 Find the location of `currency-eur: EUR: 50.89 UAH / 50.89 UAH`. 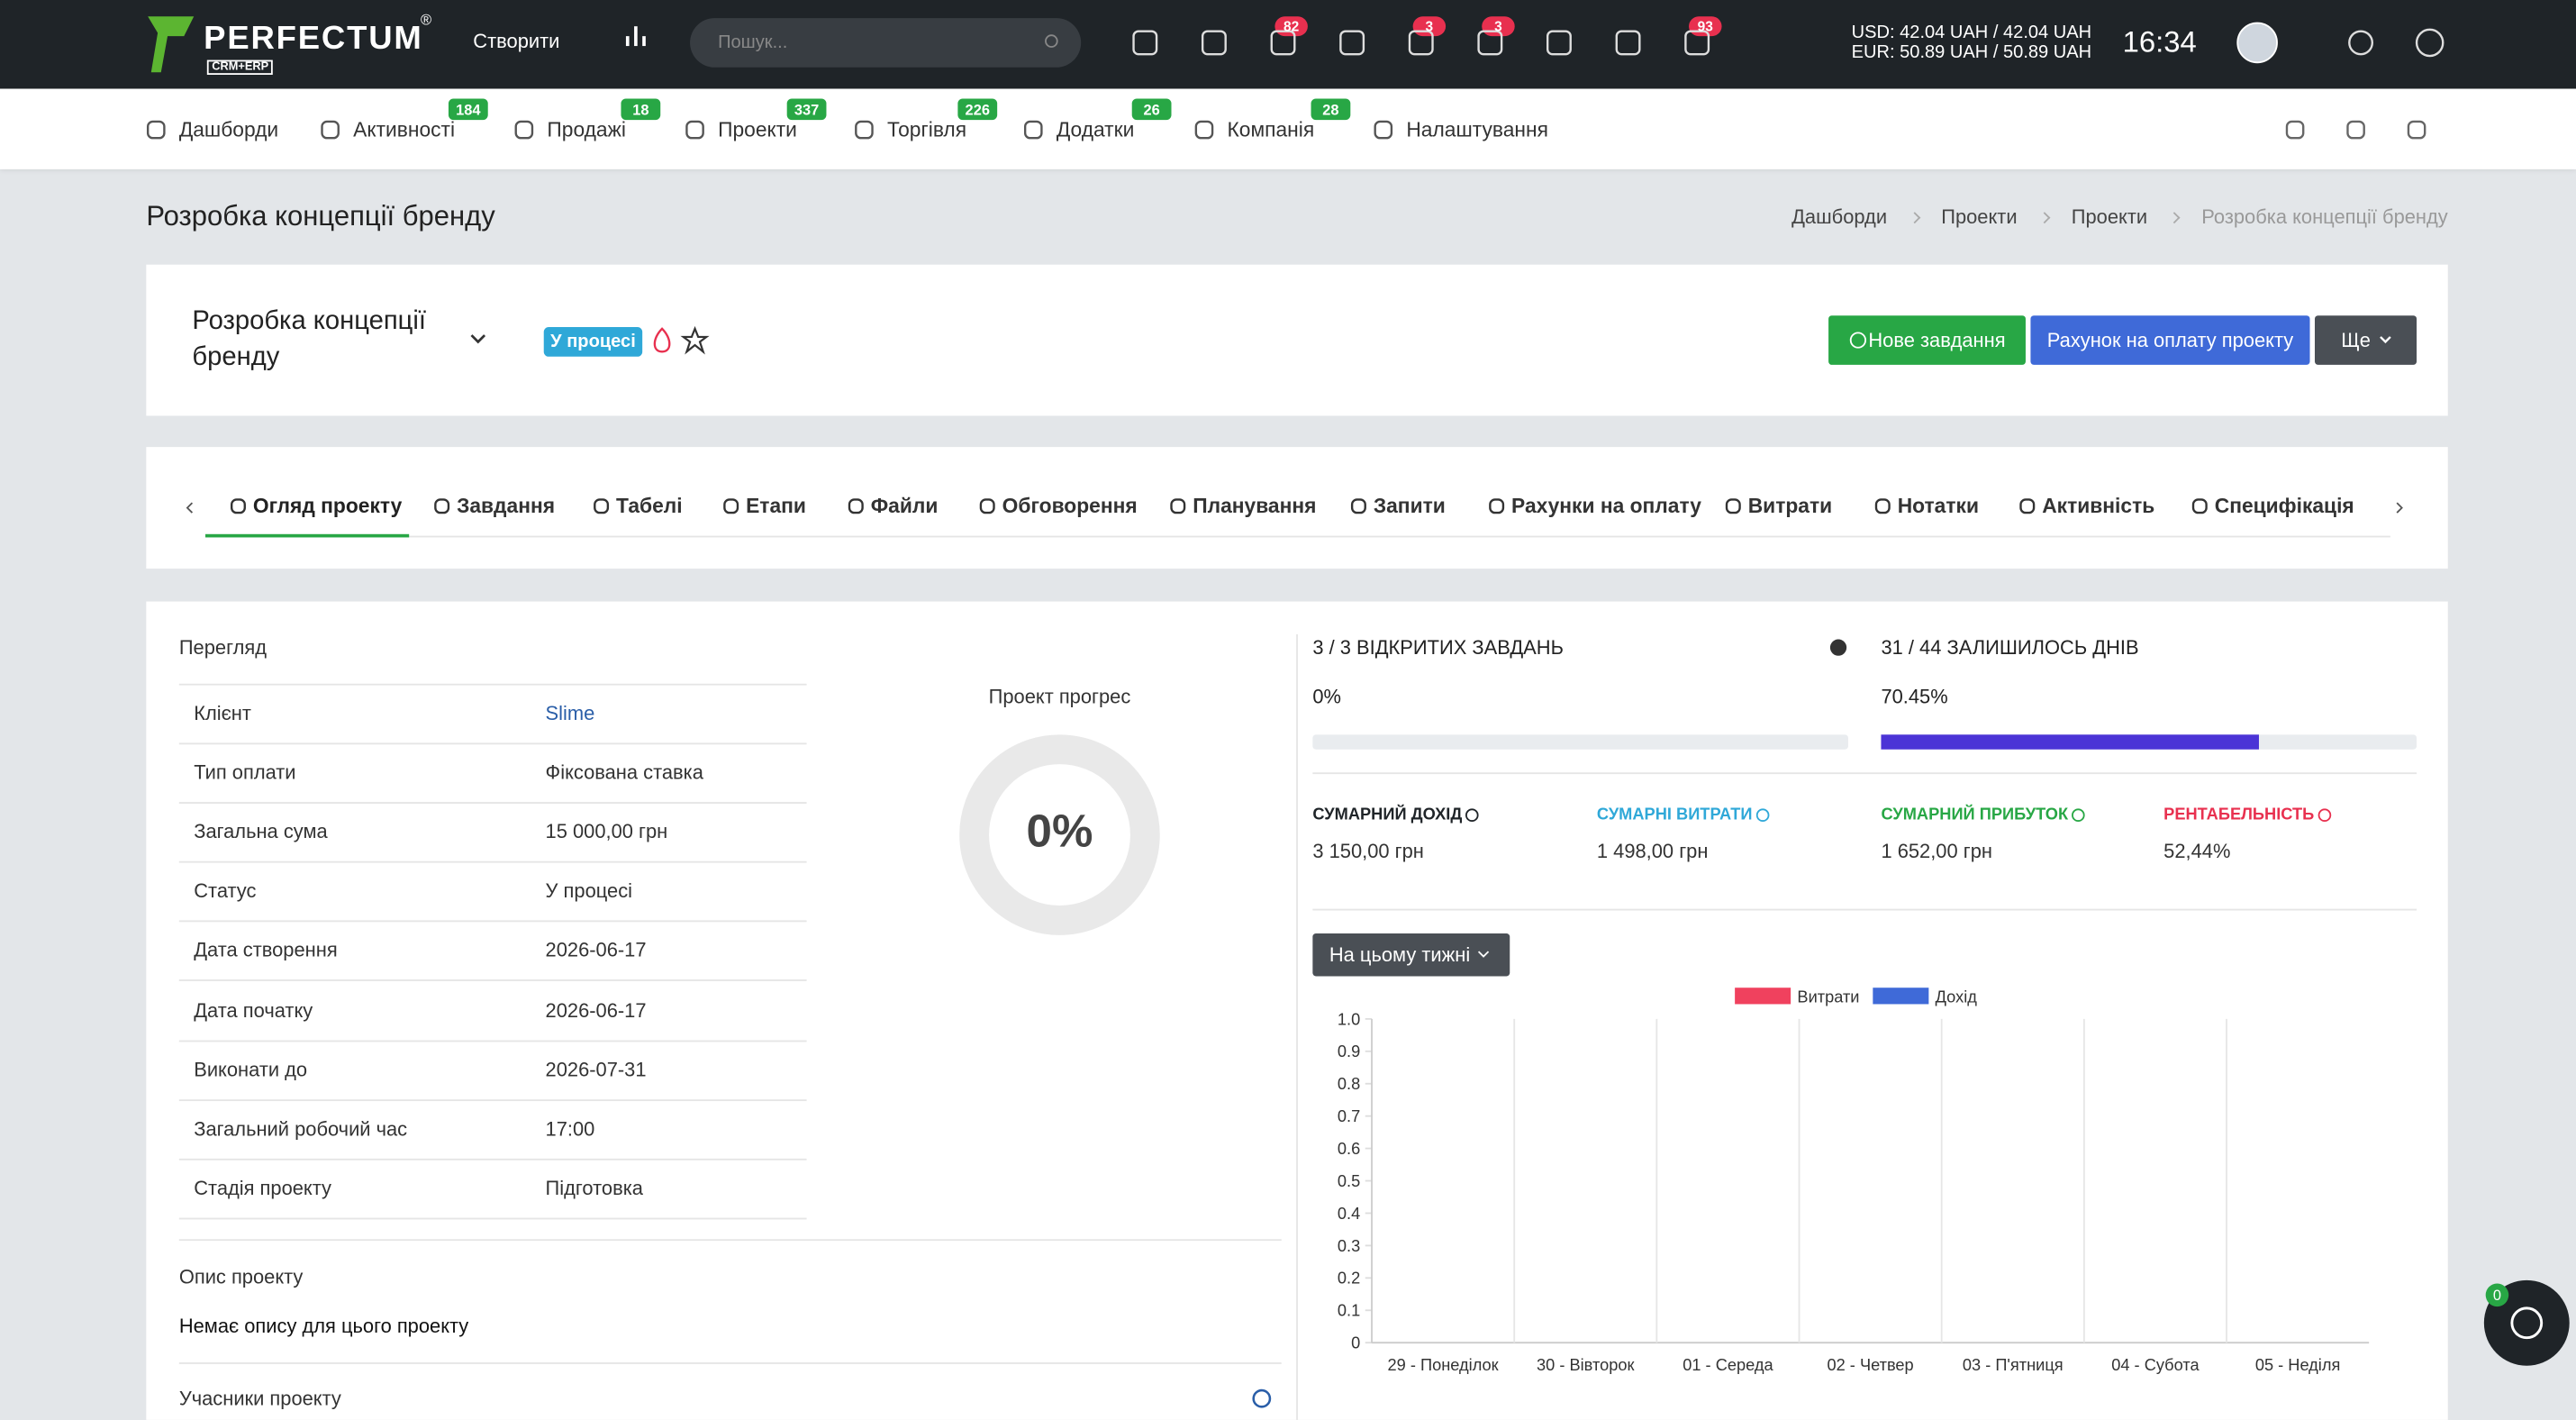

currency-eur: EUR: 50.89 UAH / 50.89 UAH is located at coordinates (1971, 53).